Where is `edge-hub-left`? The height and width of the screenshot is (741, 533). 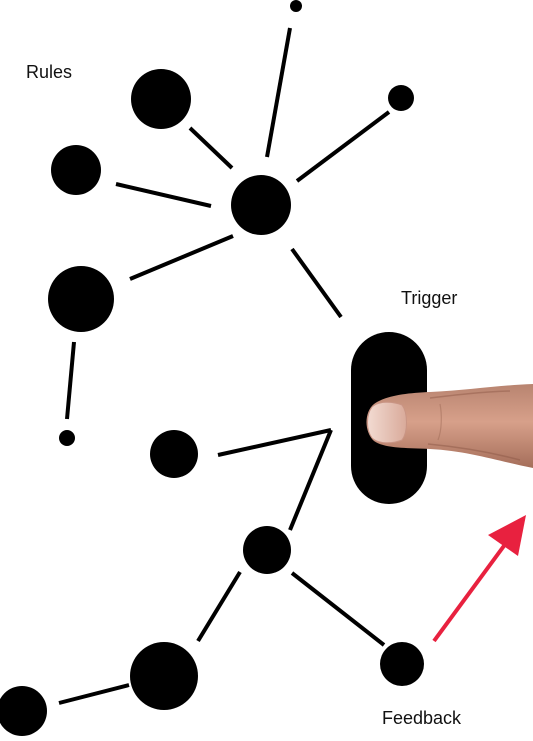
edge-hub-left is located at coordinates (163, 195).